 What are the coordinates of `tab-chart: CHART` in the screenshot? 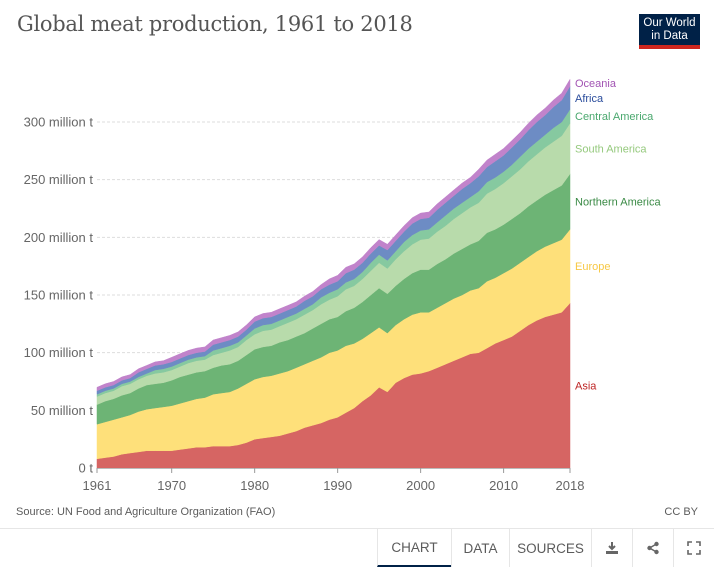 It's located at (414, 548).